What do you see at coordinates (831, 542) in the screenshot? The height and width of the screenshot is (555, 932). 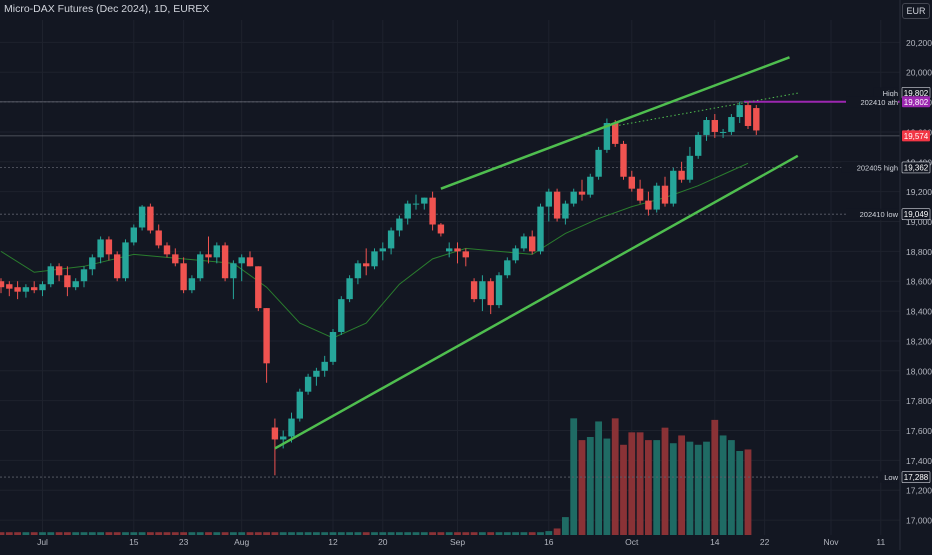 I see `x-tick-label: Nov` at bounding box center [831, 542].